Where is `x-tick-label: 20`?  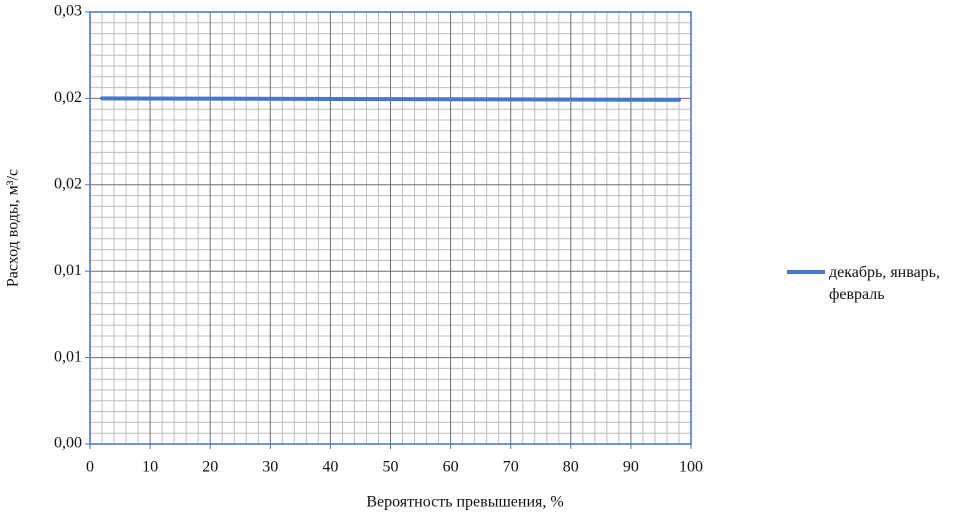 x-tick-label: 20 is located at coordinates (210, 467).